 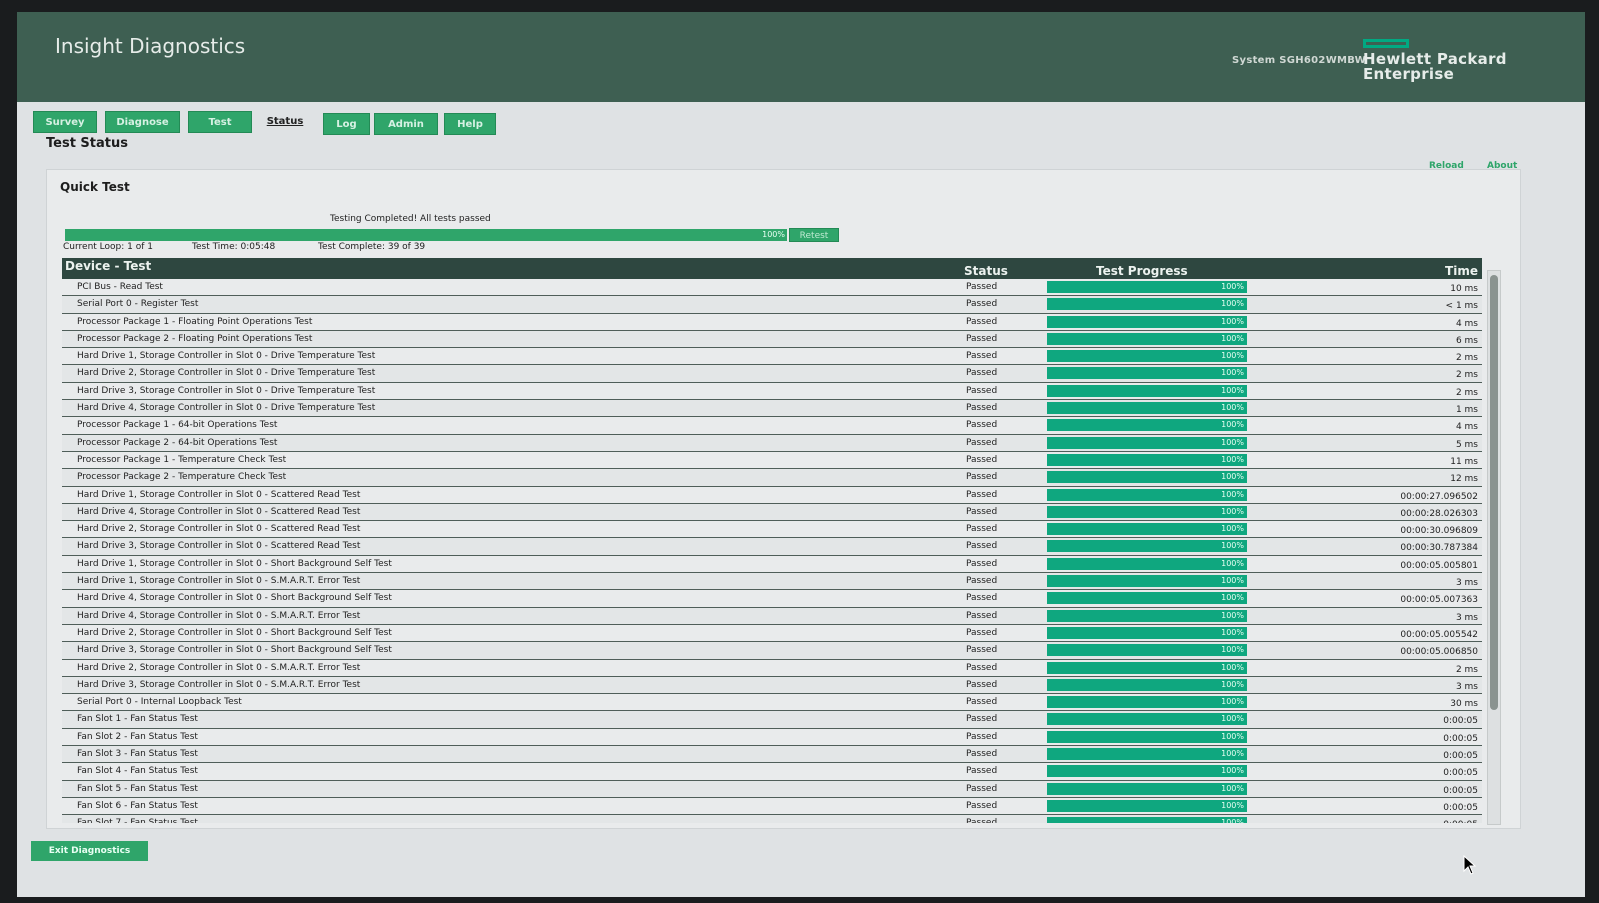 I want to click on page-title: Test Status, so click(x=87, y=143).